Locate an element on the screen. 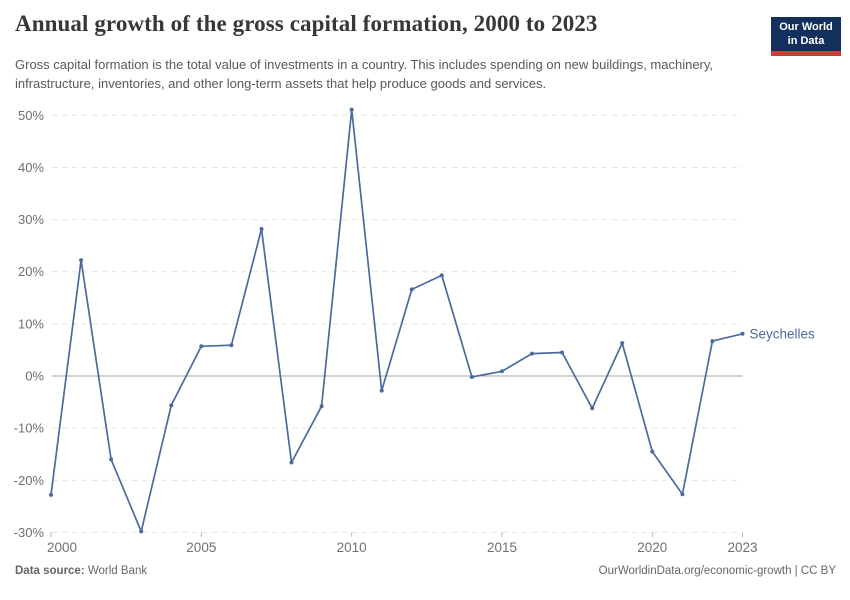  data-source: Data source: World Bank is located at coordinates (81, 571).